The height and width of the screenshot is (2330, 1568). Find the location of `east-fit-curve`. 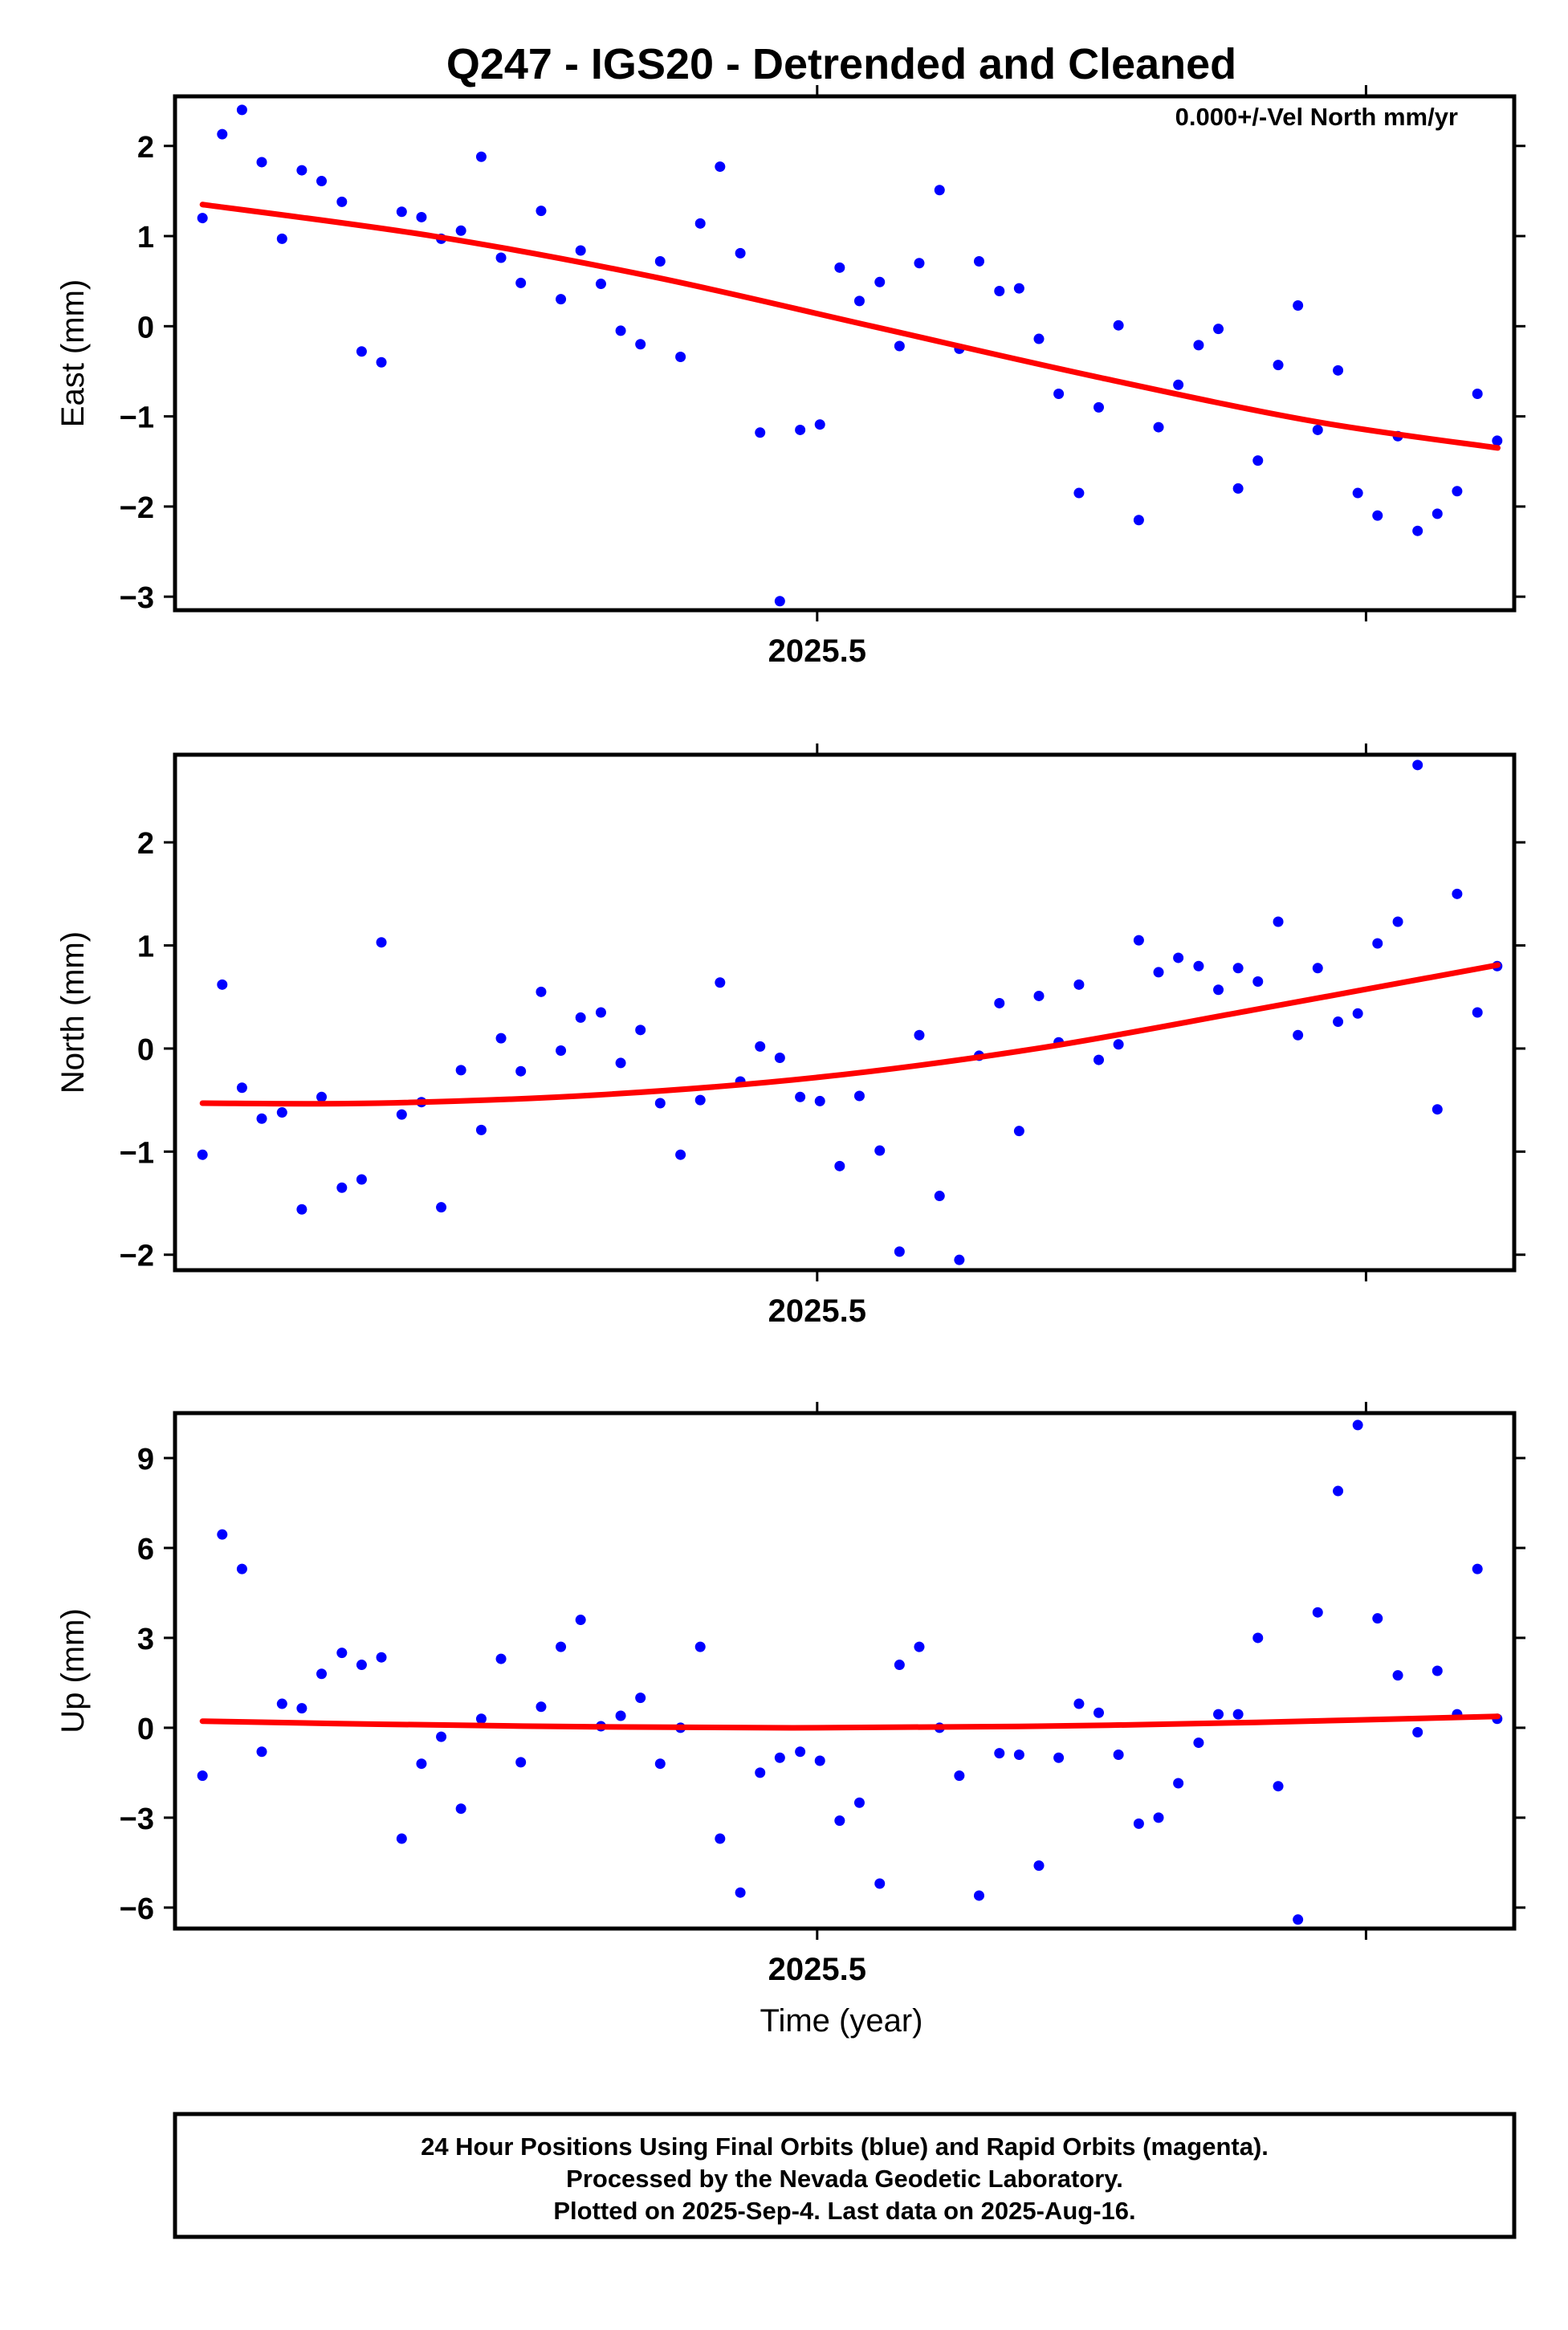

east-fit-curve is located at coordinates (850, 326).